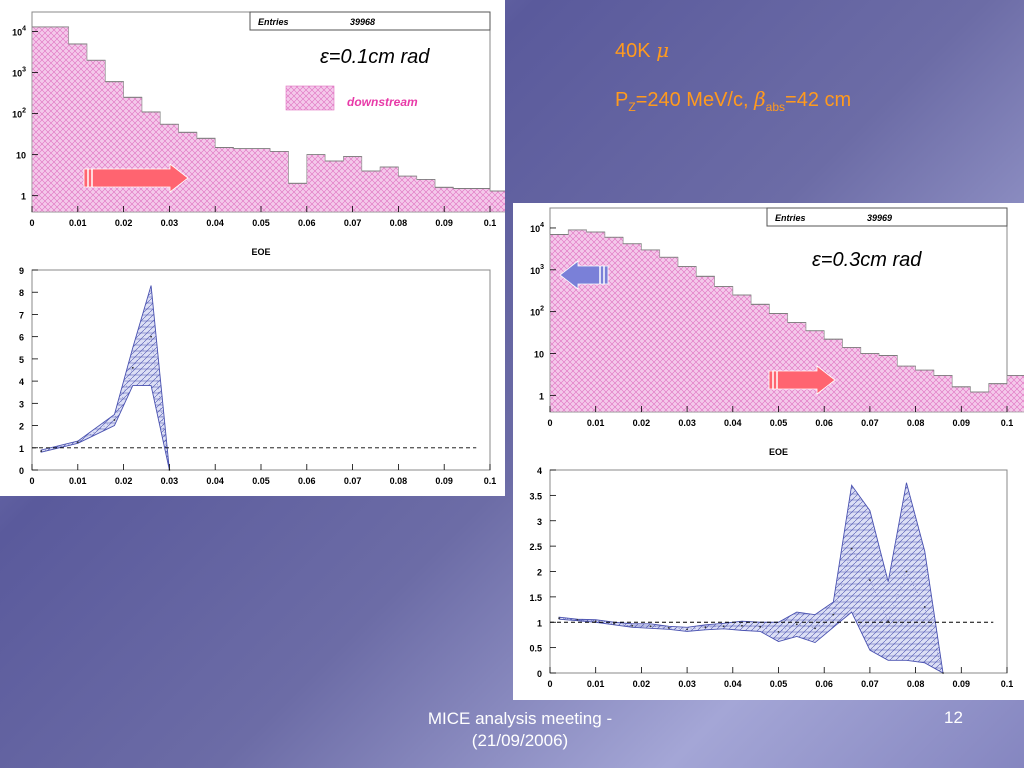  Describe the element at coordinates (520, 730) in the screenshot. I see `footer-meeting: MICE analysis meeting - (21/09/2006)` at that location.